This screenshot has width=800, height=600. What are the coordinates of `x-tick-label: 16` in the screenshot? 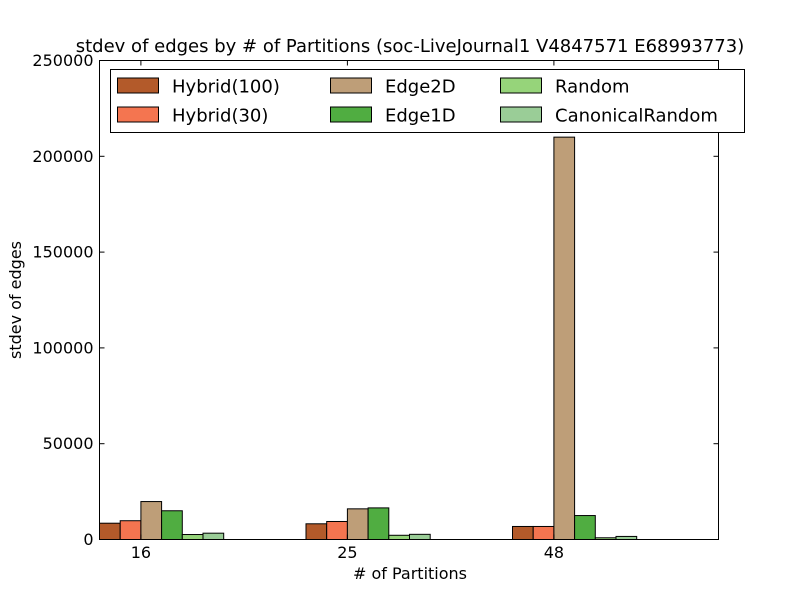 It's located at (141, 552).